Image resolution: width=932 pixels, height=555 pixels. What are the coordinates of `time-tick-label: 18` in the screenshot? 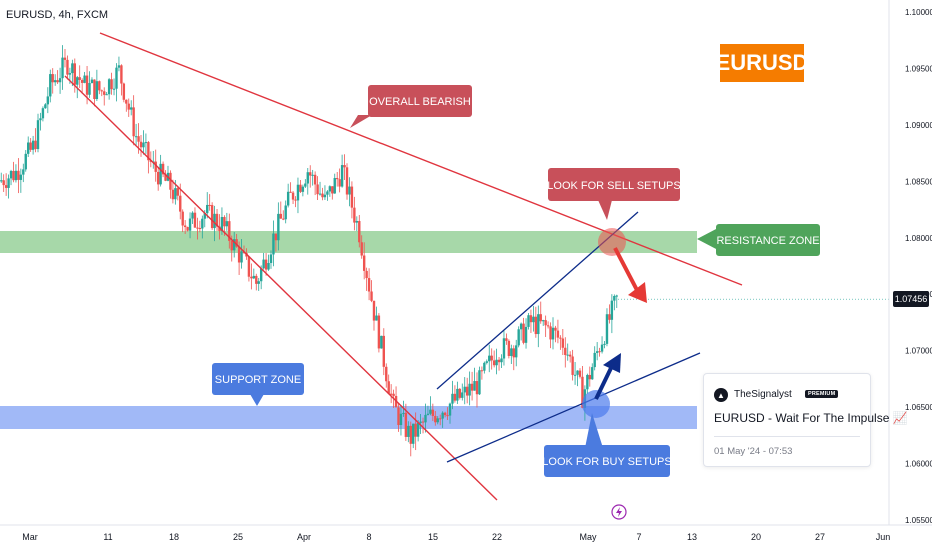 It's located at (174, 537).